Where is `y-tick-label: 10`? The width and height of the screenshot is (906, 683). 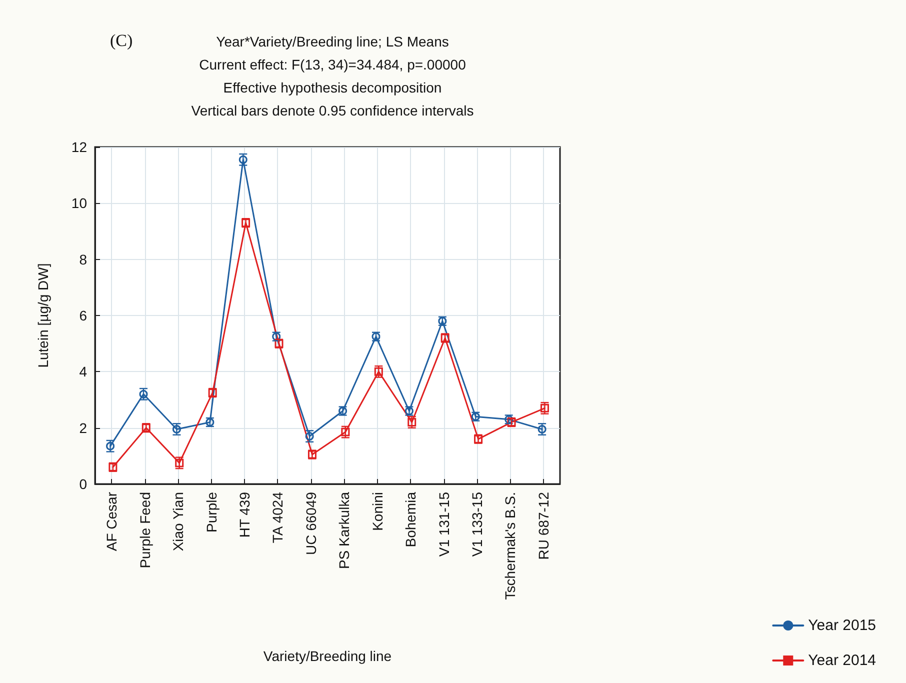
y-tick-label: 10 is located at coordinates (79, 203).